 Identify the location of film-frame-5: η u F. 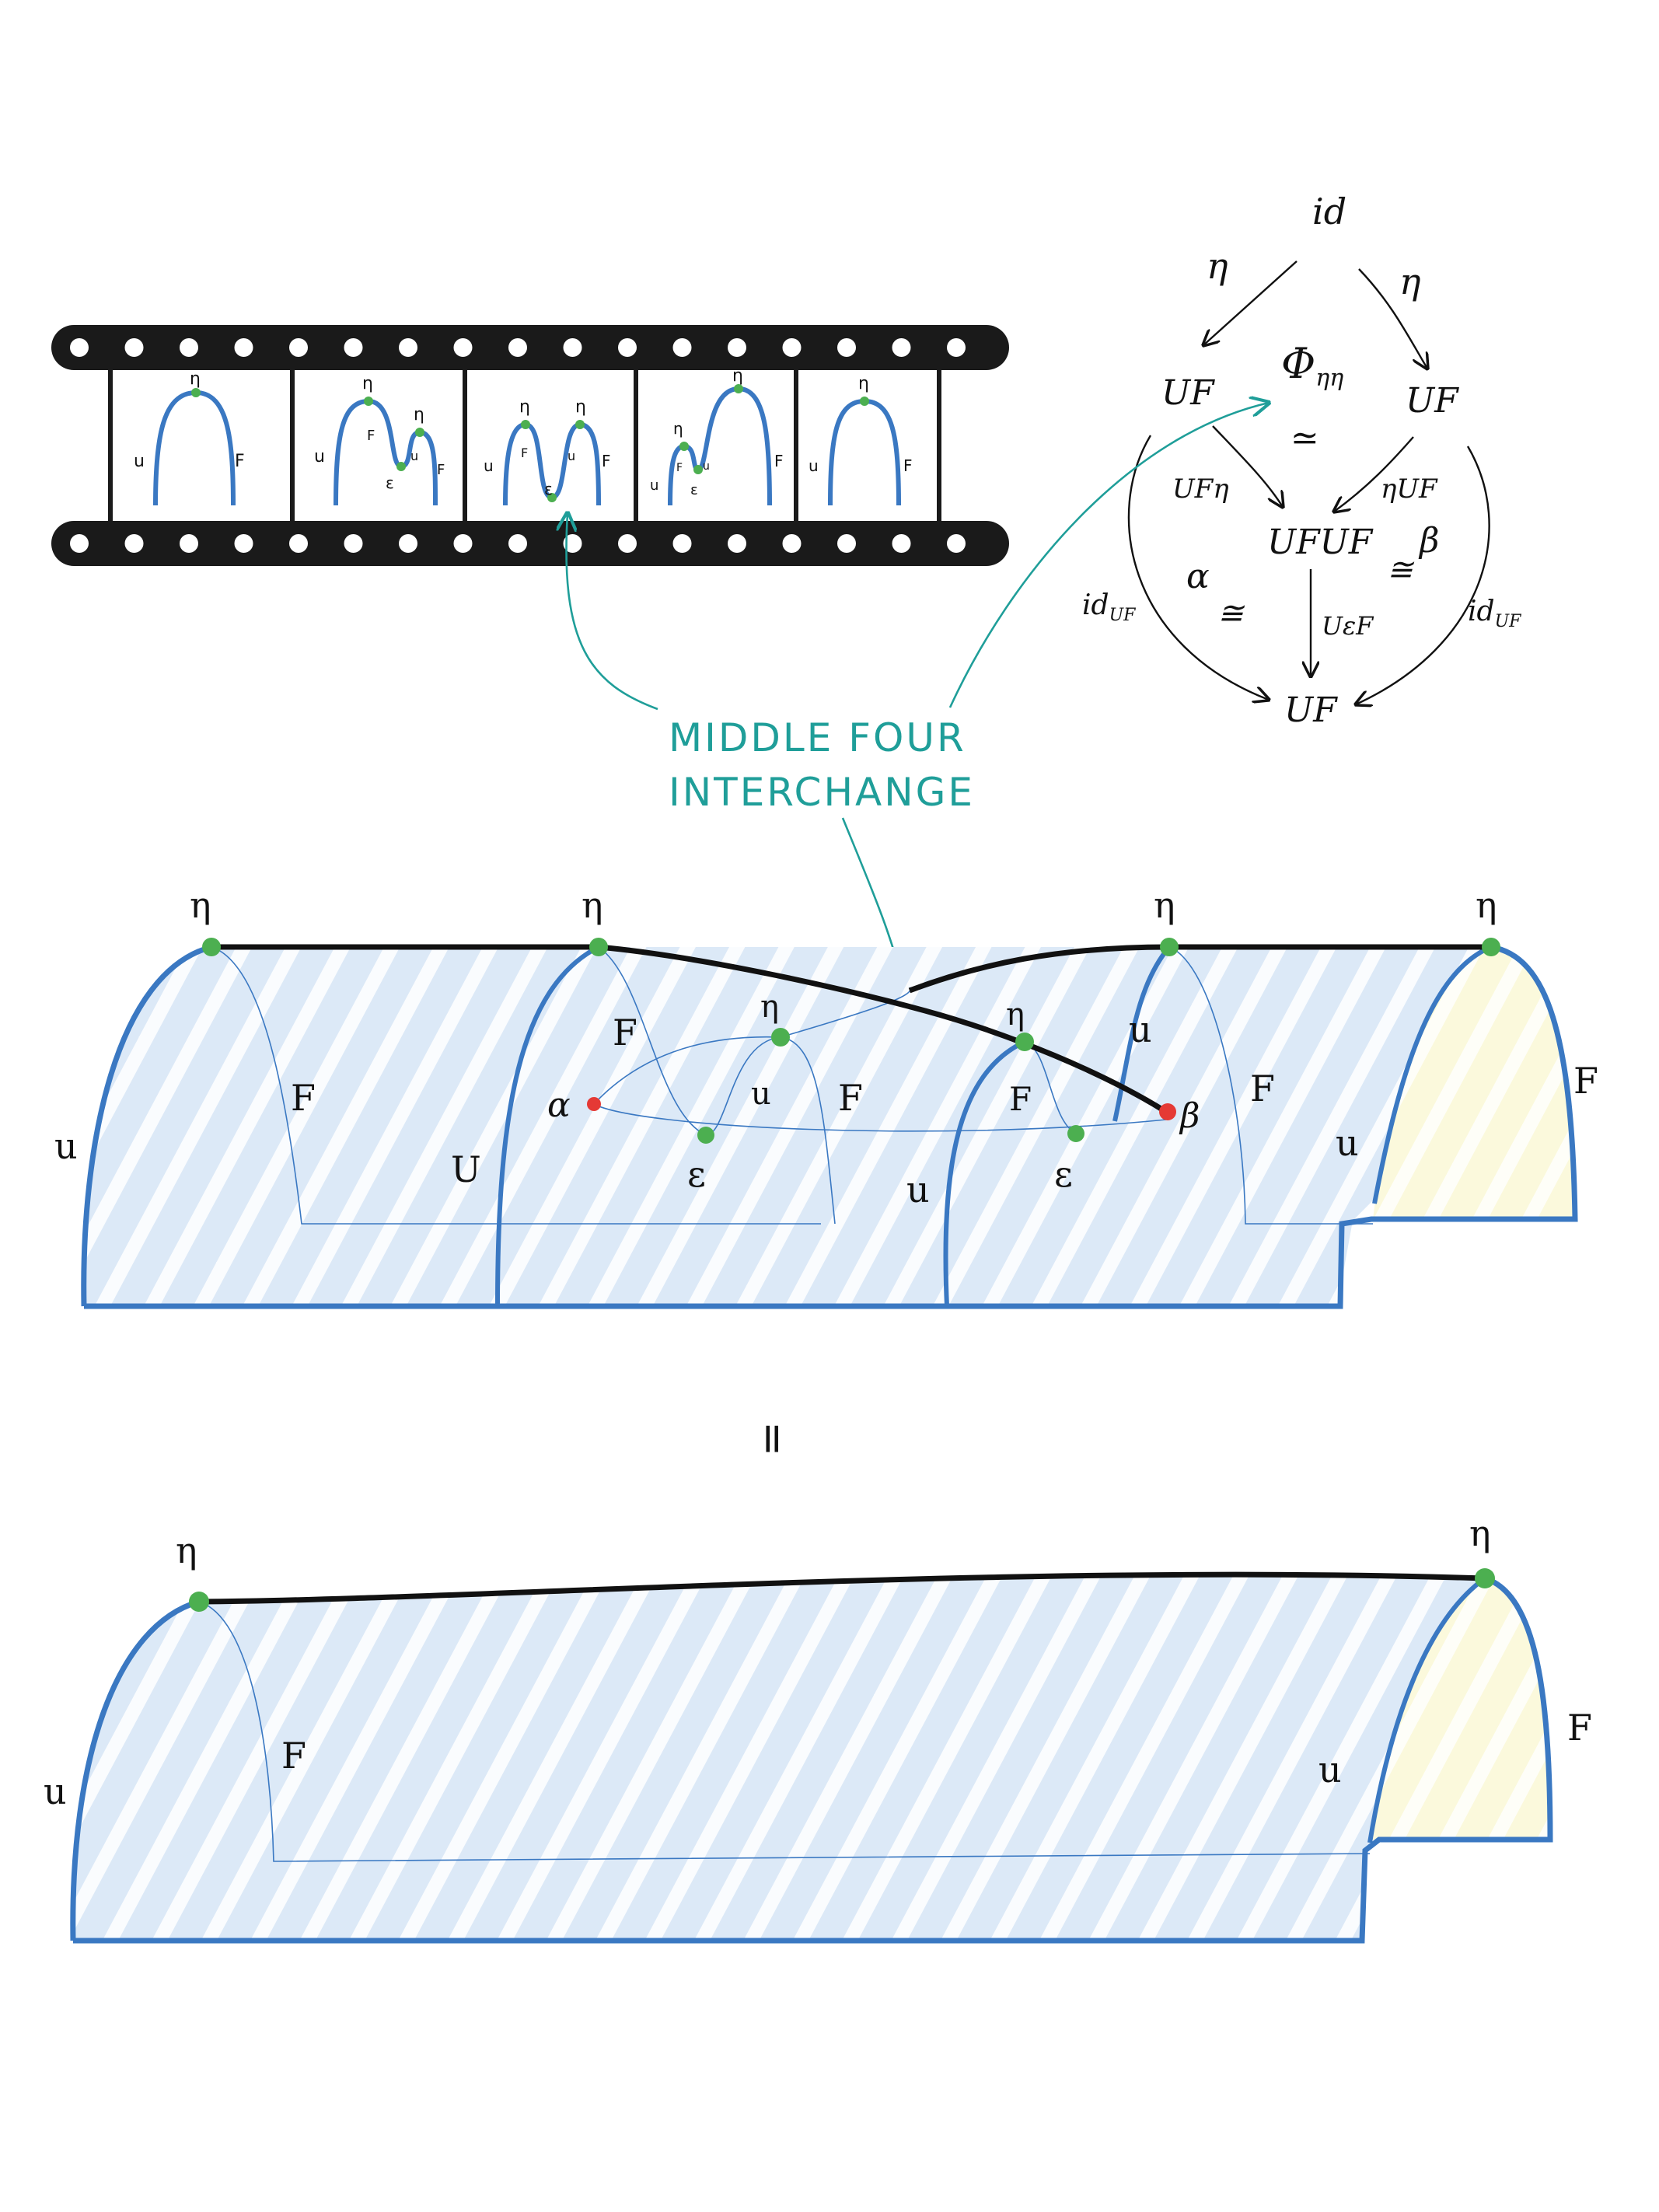
(861, 440).